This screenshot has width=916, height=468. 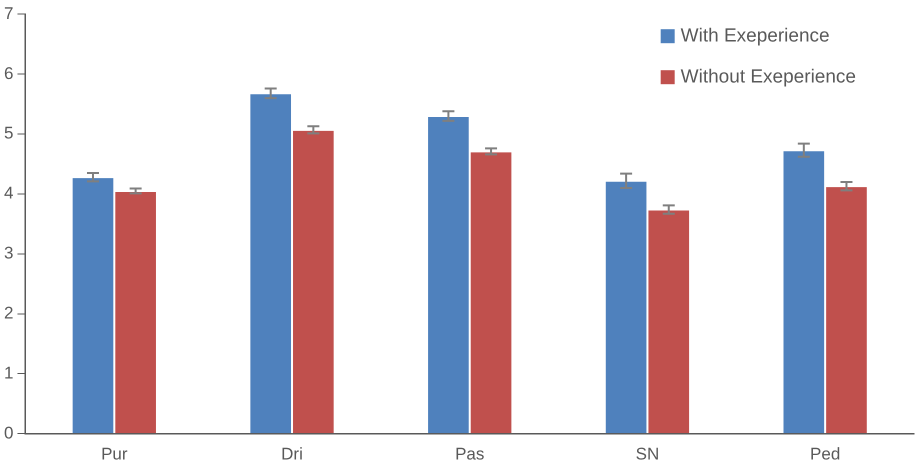 What do you see at coordinates (9, 372) in the screenshot?
I see `y-tick-label: 1` at bounding box center [9, 372].